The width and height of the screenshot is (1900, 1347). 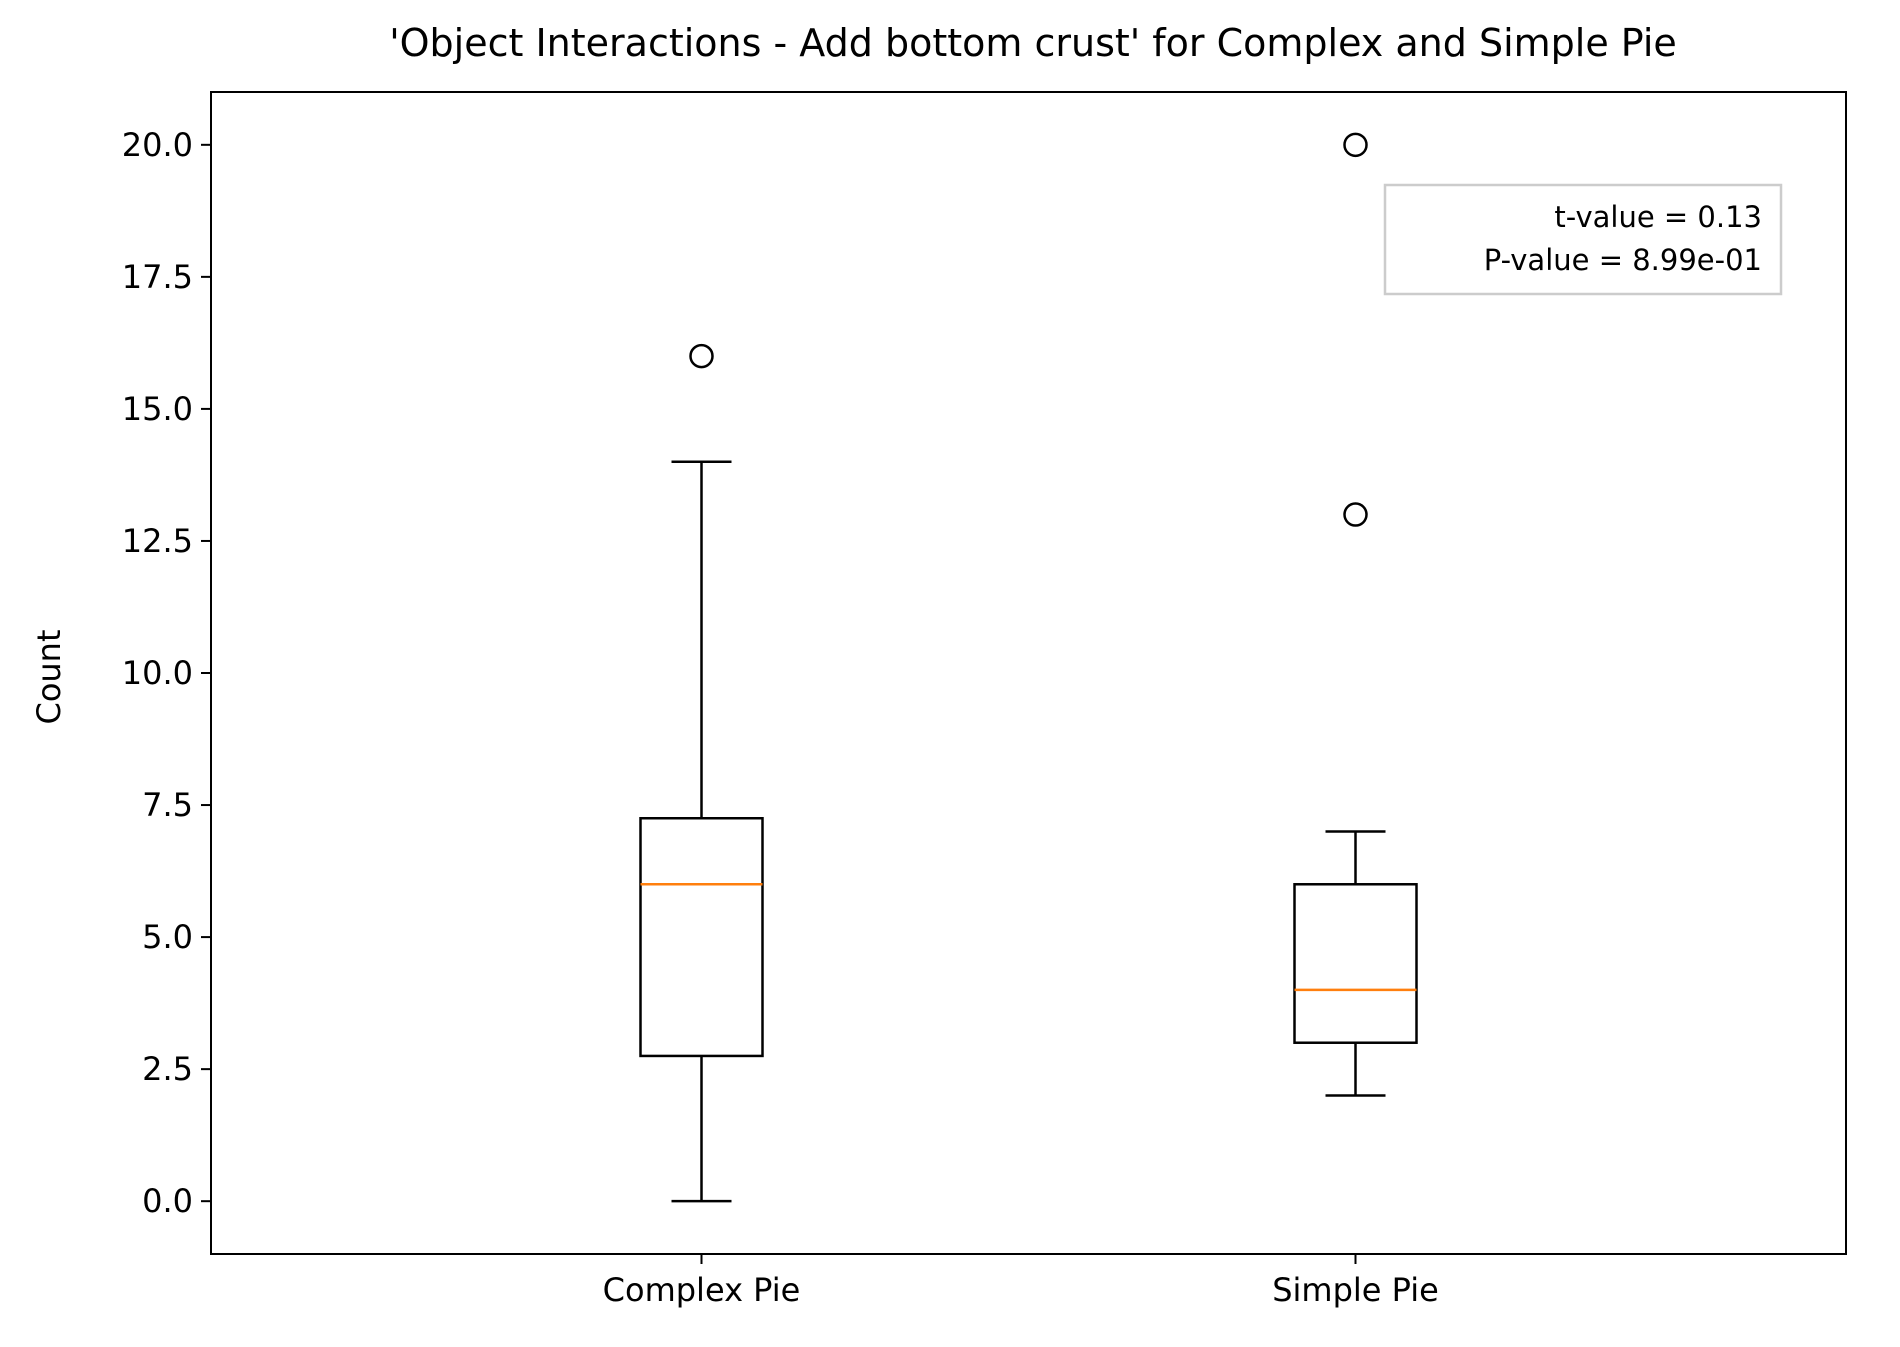 I want to click on t-value-text: t-value = 0.13, so click(x=1658, y=217).